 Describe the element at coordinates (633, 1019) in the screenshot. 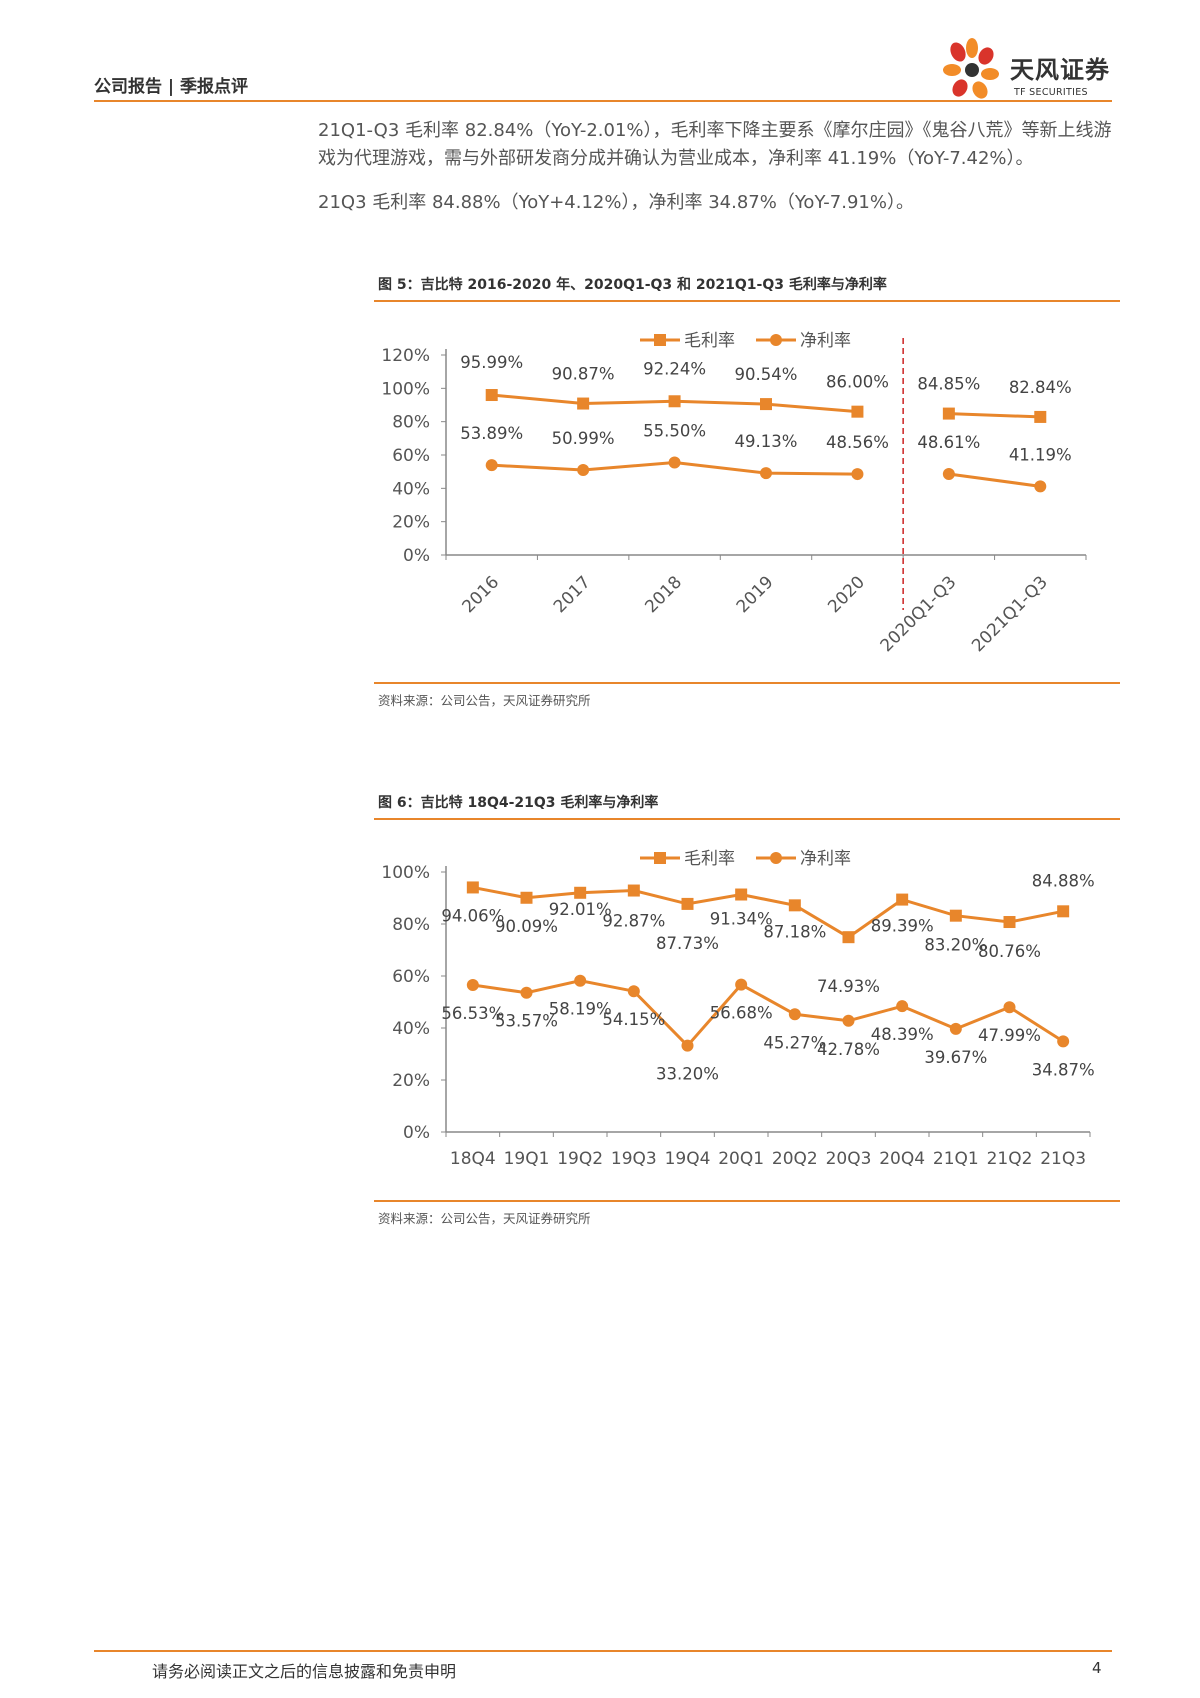

I see `chart2-net-data-label: 54.15%` at that location.